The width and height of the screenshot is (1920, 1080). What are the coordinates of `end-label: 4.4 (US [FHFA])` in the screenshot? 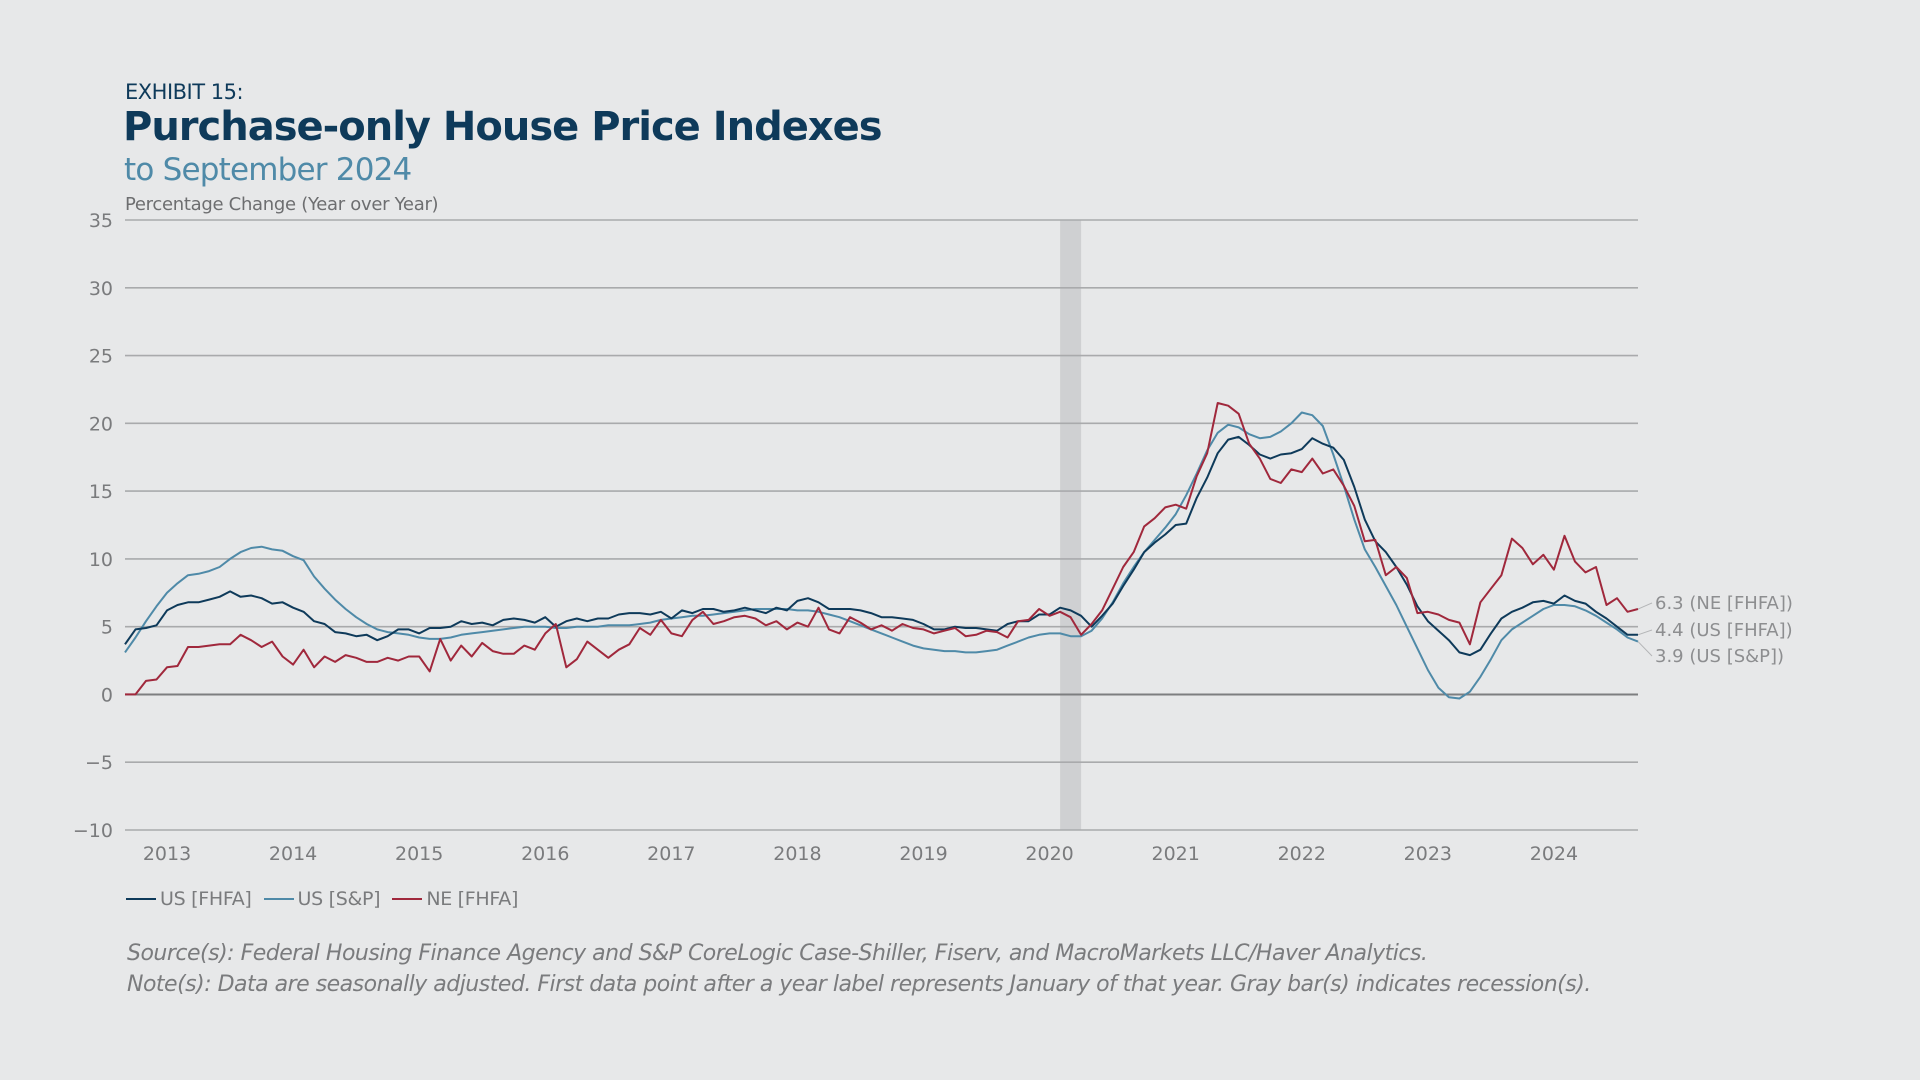 It's located at (1724, 630).